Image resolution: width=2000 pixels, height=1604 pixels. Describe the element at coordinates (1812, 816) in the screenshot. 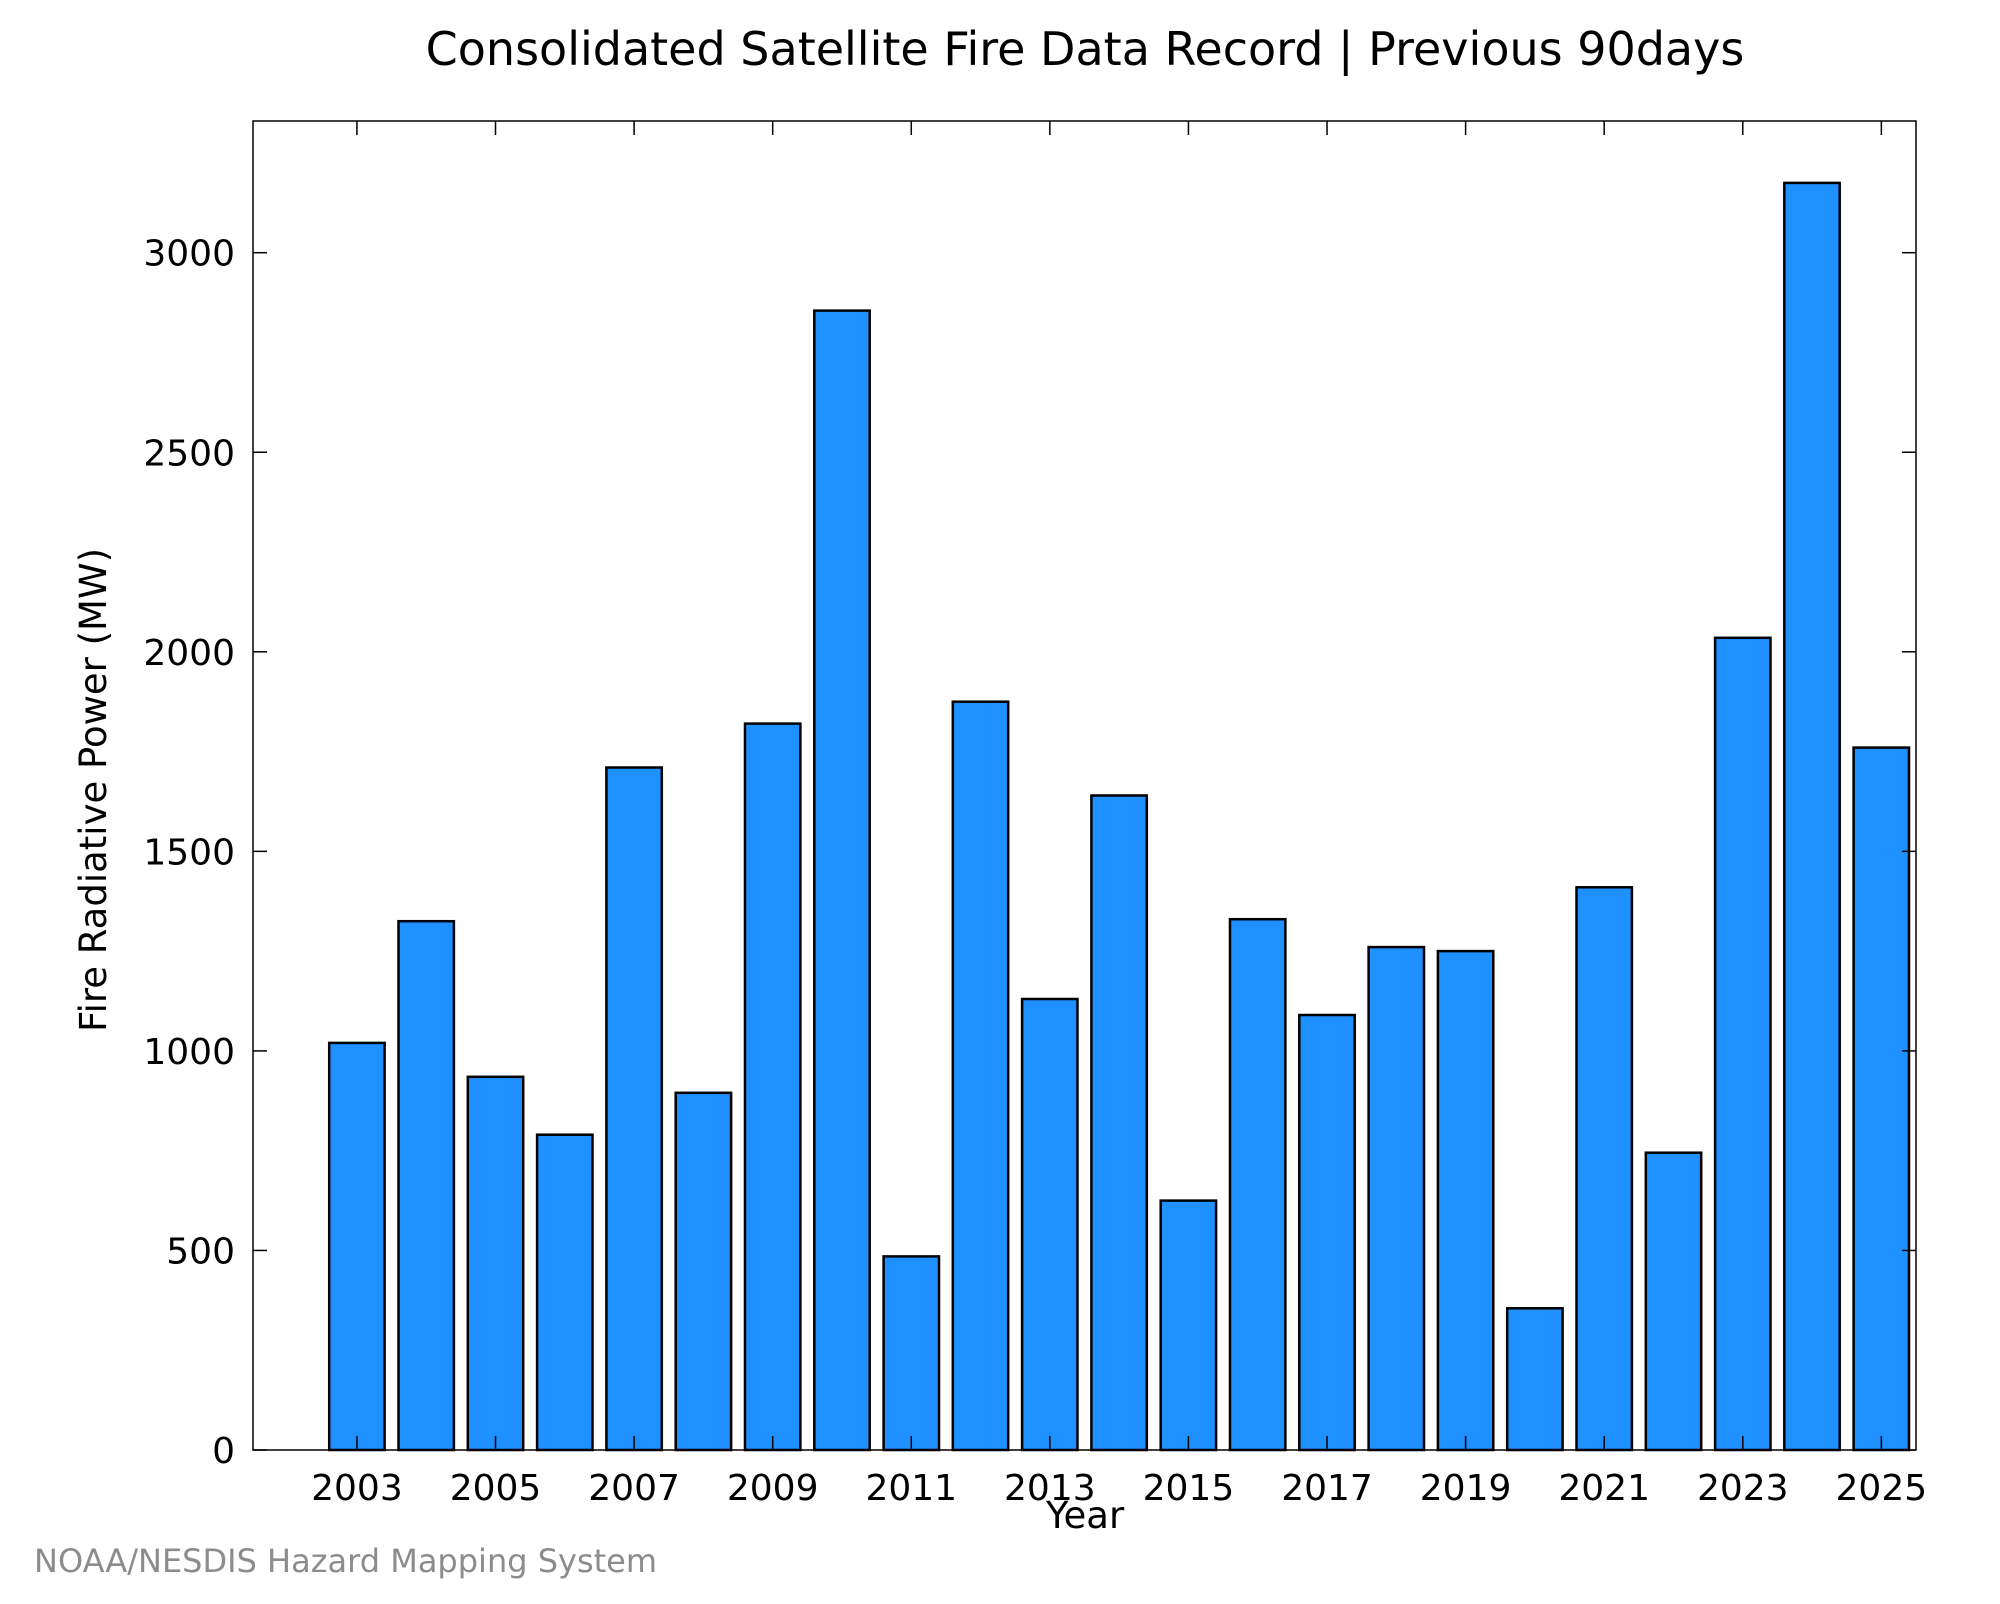

I see `bar-2024` at that location.